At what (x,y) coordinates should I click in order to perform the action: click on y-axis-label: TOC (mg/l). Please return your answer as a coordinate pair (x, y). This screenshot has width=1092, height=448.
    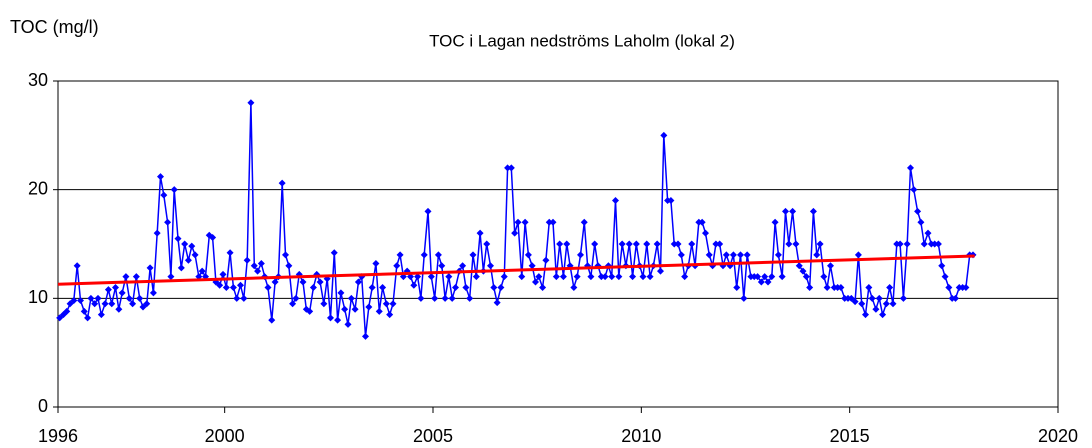
    Looking at the image, I should click on (54, 27).